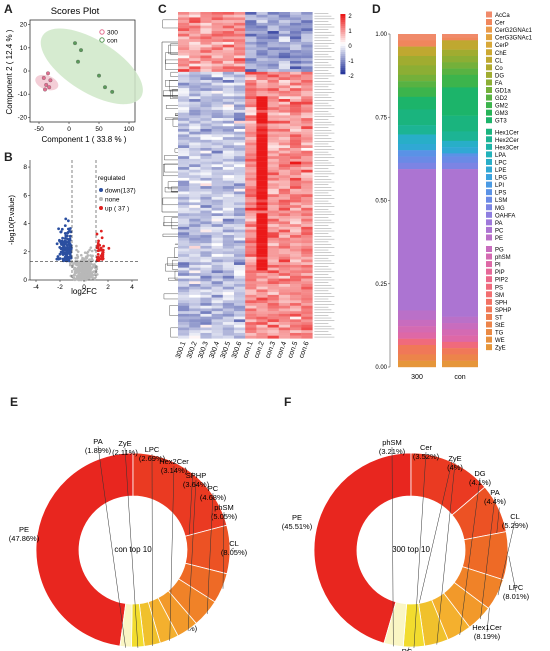  I want to click on slice-label: SPHP, so click(196, 475).